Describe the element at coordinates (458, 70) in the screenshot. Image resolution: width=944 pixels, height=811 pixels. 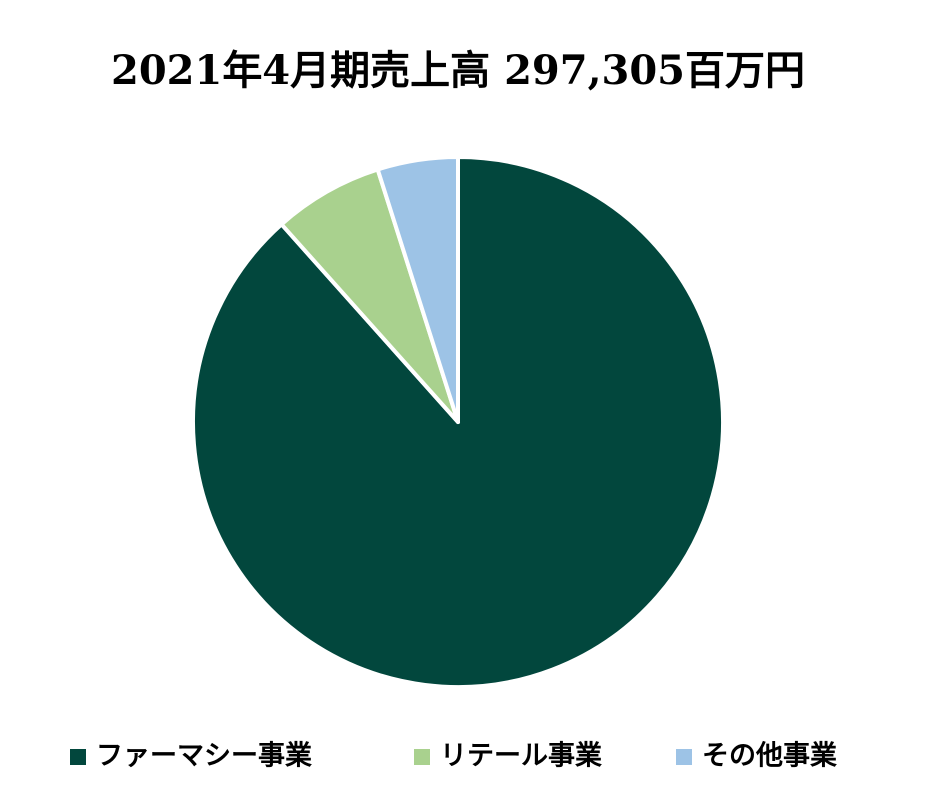
I see `chart-title: 2021年4月期売上高 297,305百万円` at that location.